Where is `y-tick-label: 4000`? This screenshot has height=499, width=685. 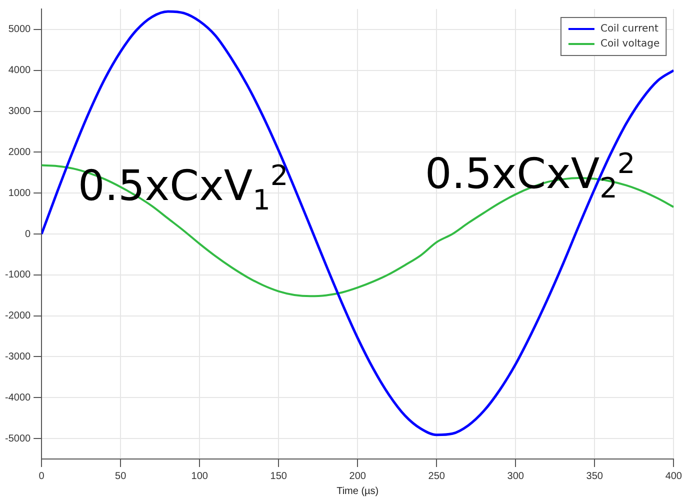 y-tick-label: 4000 is located at coordinates (20, 70).